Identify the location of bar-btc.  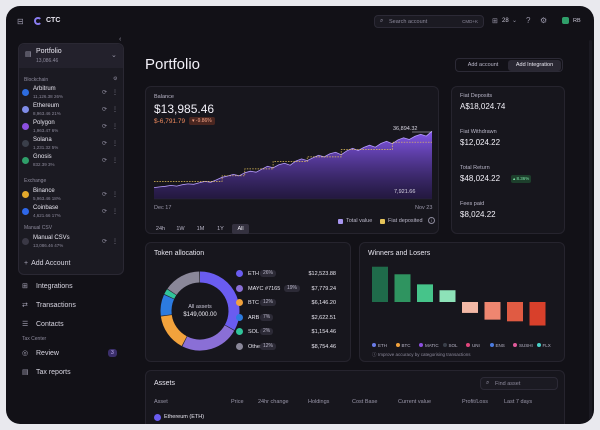
(402, 288).